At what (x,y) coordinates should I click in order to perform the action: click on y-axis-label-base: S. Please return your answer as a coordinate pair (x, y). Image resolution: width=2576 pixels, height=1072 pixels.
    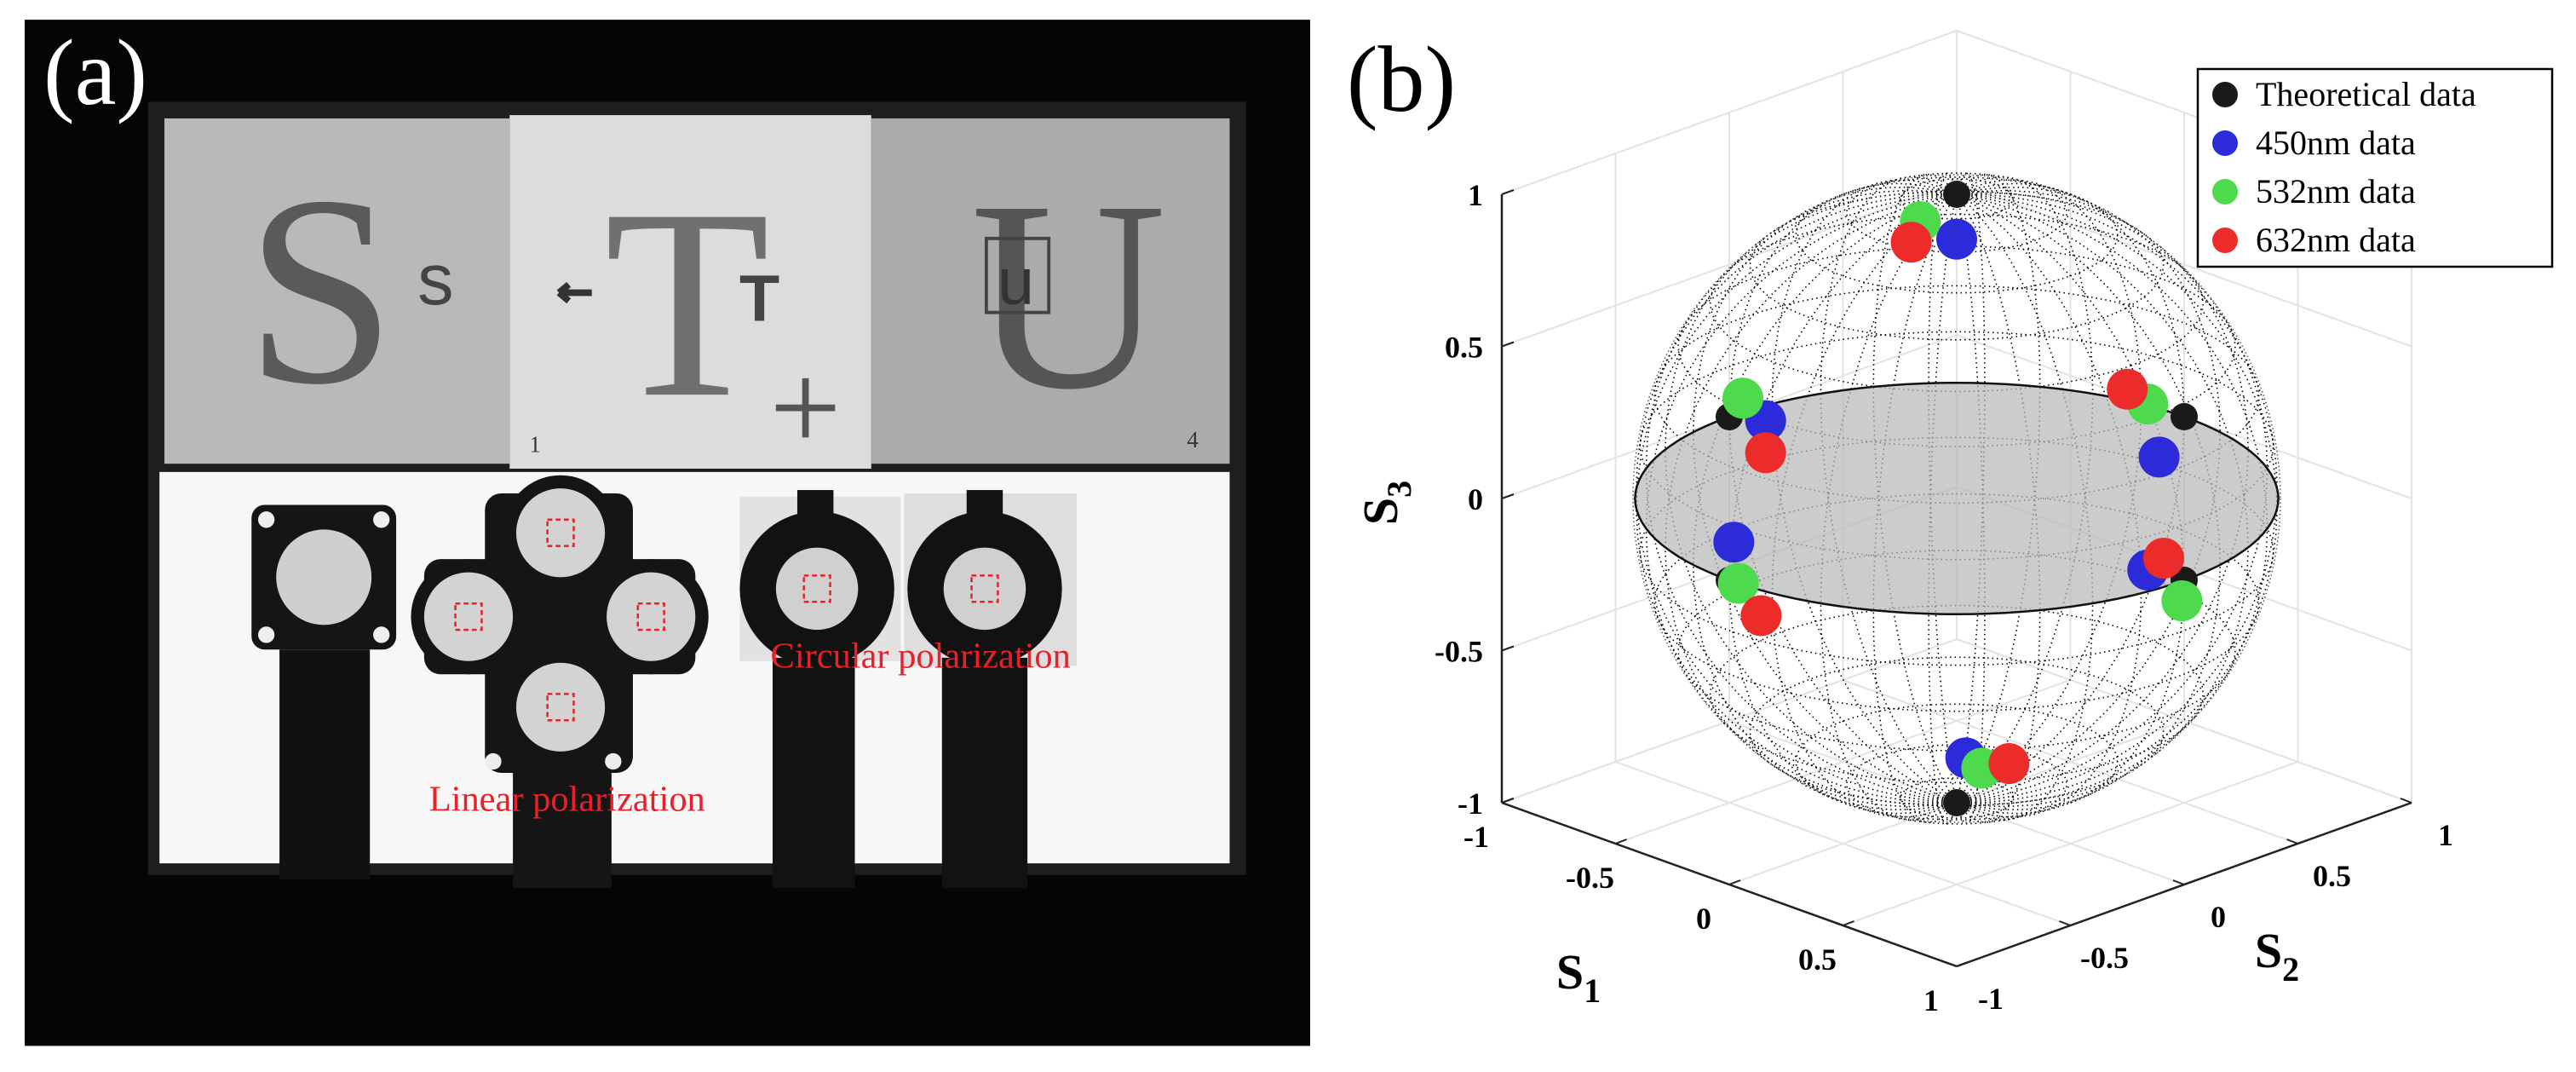
    Looking at the image, I should click on (2268, 950).